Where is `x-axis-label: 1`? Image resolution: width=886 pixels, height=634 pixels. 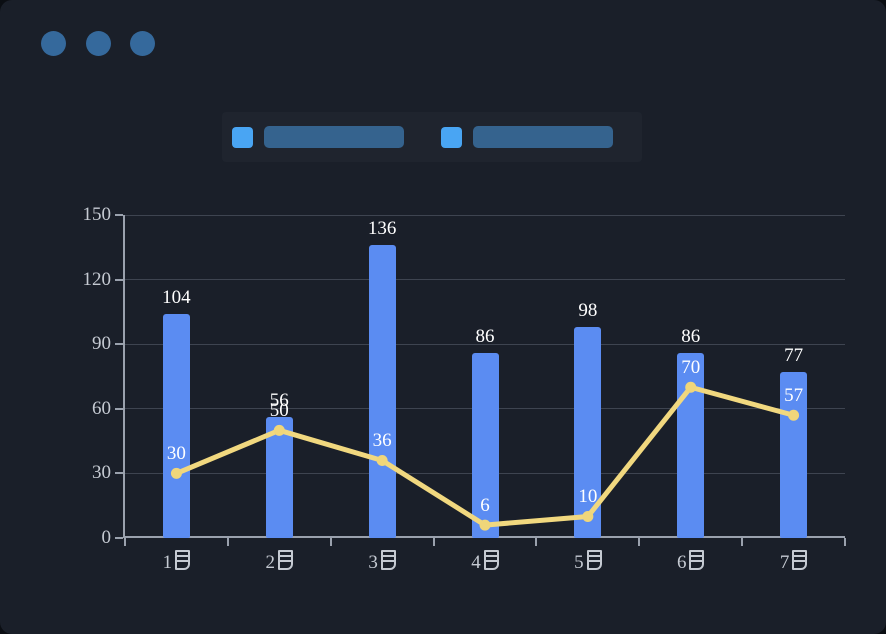
x-axis-label: 1 is located at coordinates (176, 562).